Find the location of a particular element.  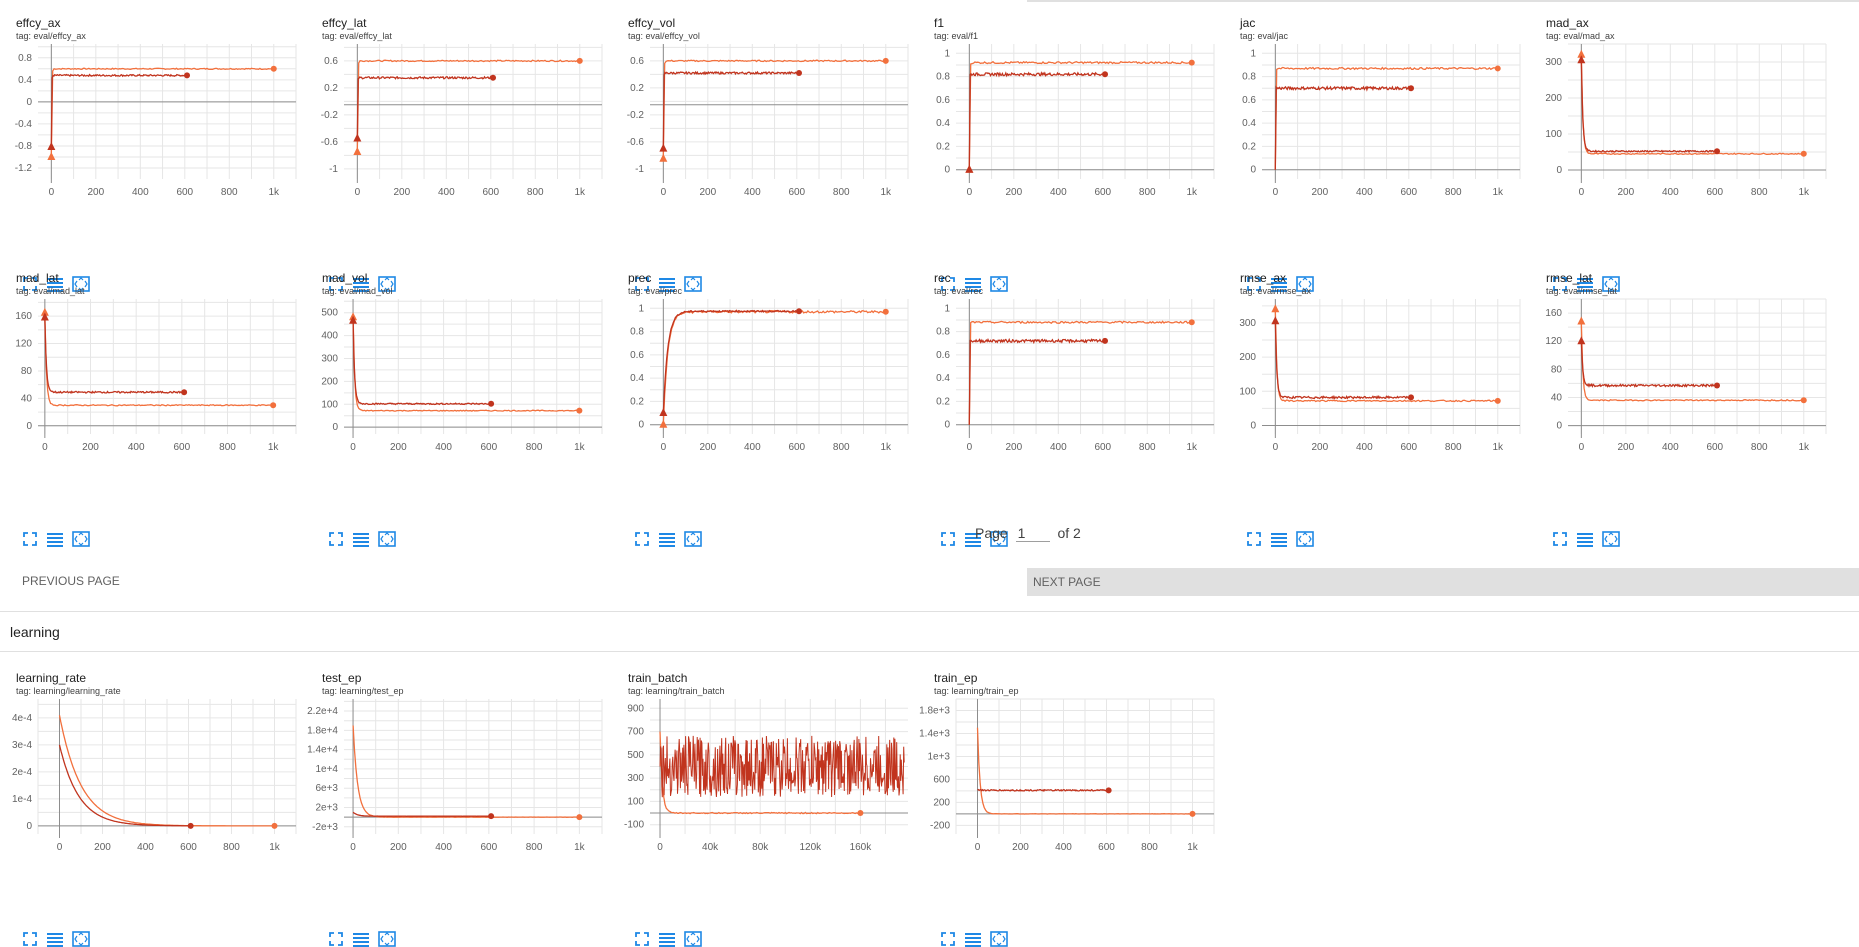

x-tick-label: 1k is located at coordinates (580, 847).